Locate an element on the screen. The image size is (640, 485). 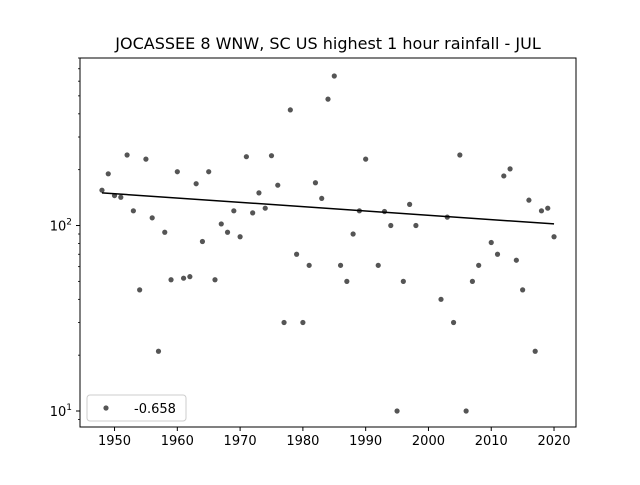
x-tick-label: 2010 is located at coordinates (491, 441).